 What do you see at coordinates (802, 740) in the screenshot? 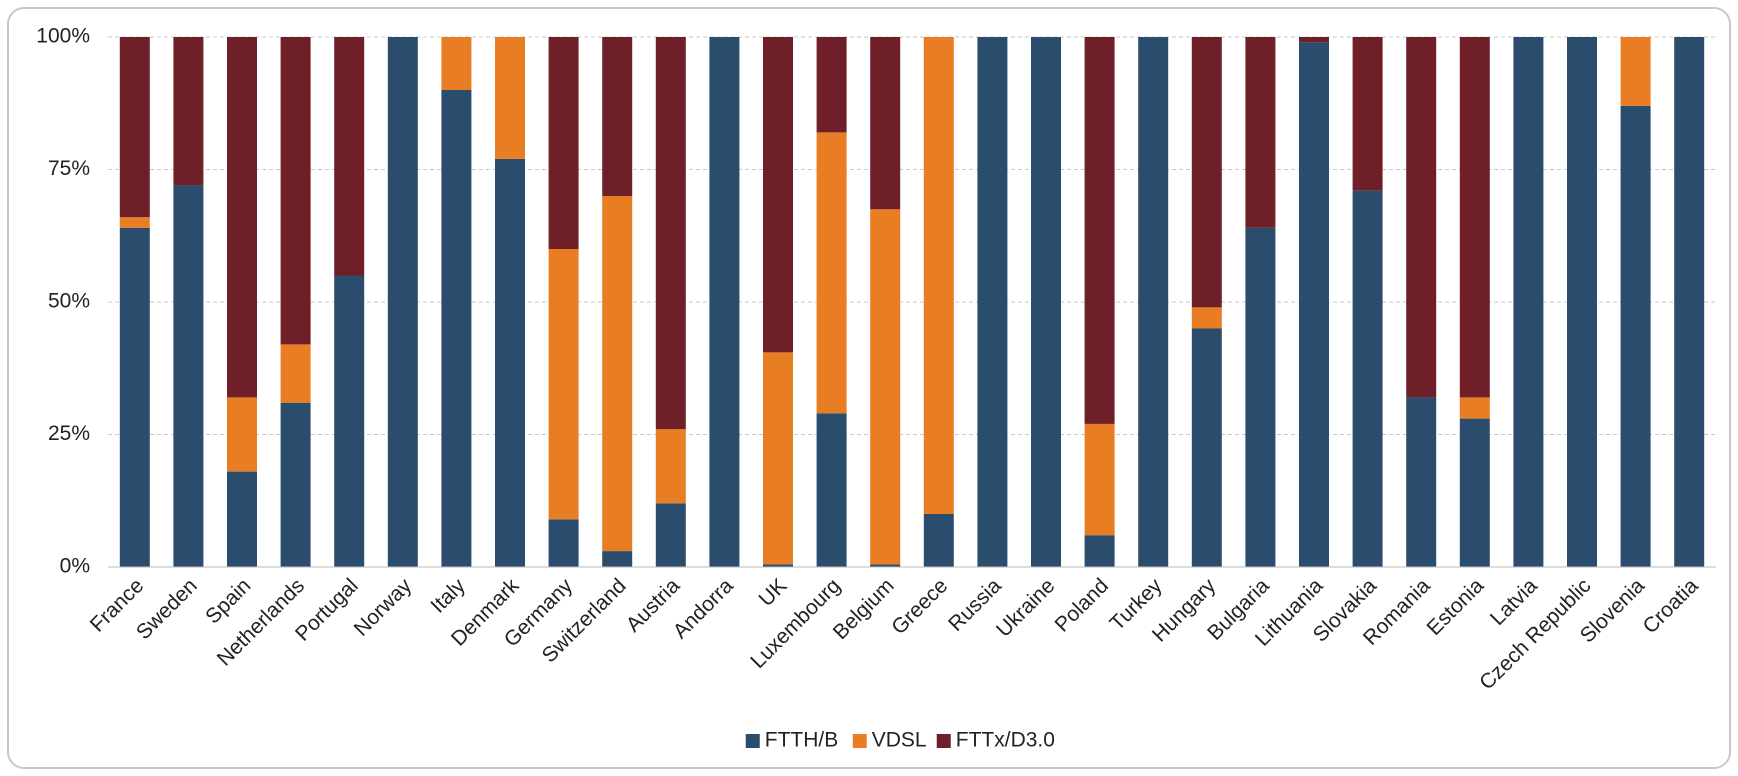
I see `legend-label: FTTH/B` at bounding box center [802, 740].